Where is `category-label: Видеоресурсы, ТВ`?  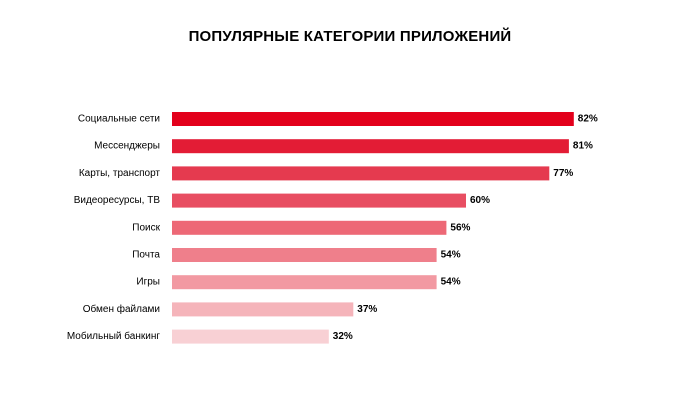
category-label: Видеоресурсы, ТВ is located at coordinates (117, 200).